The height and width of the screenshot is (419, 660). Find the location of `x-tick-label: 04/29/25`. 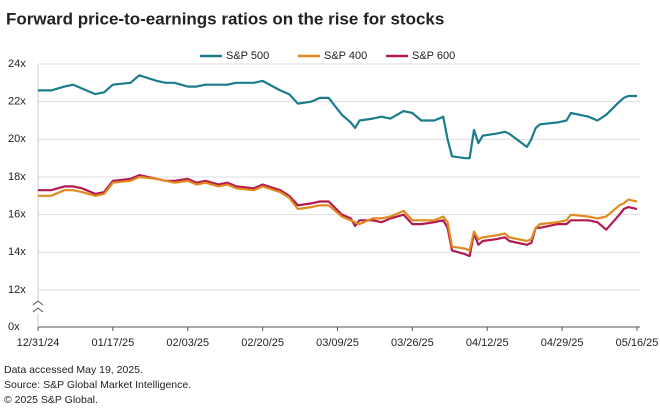

x-tick-label: 04/29/25 is located at coordinates (562, 343).